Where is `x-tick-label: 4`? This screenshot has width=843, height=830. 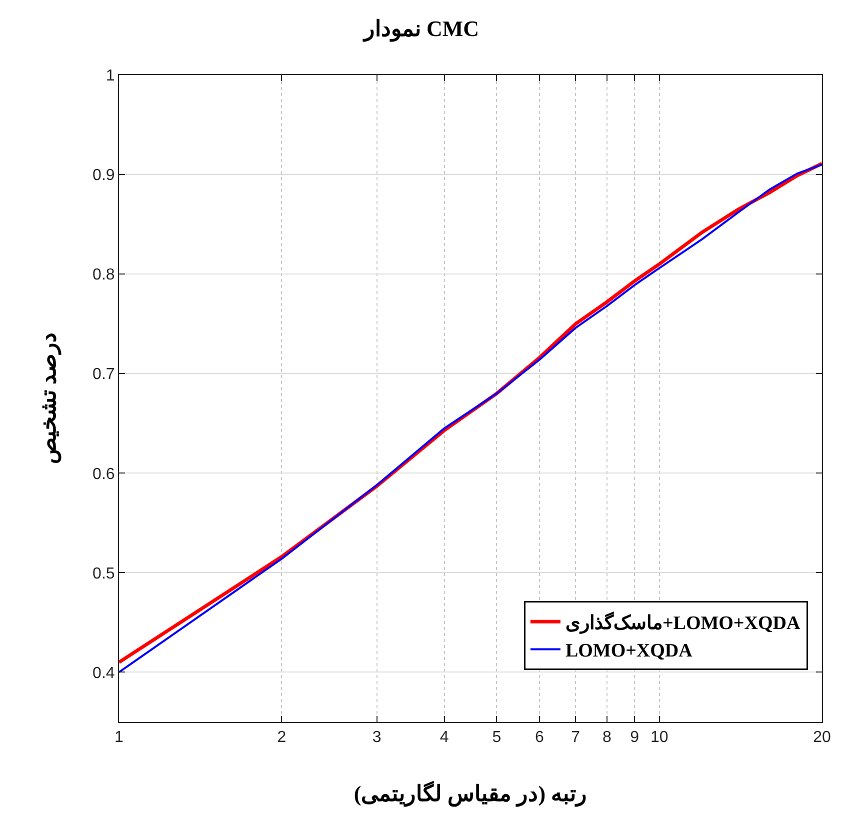
x-tick-label: 4 is located at coordinates (444, 737).